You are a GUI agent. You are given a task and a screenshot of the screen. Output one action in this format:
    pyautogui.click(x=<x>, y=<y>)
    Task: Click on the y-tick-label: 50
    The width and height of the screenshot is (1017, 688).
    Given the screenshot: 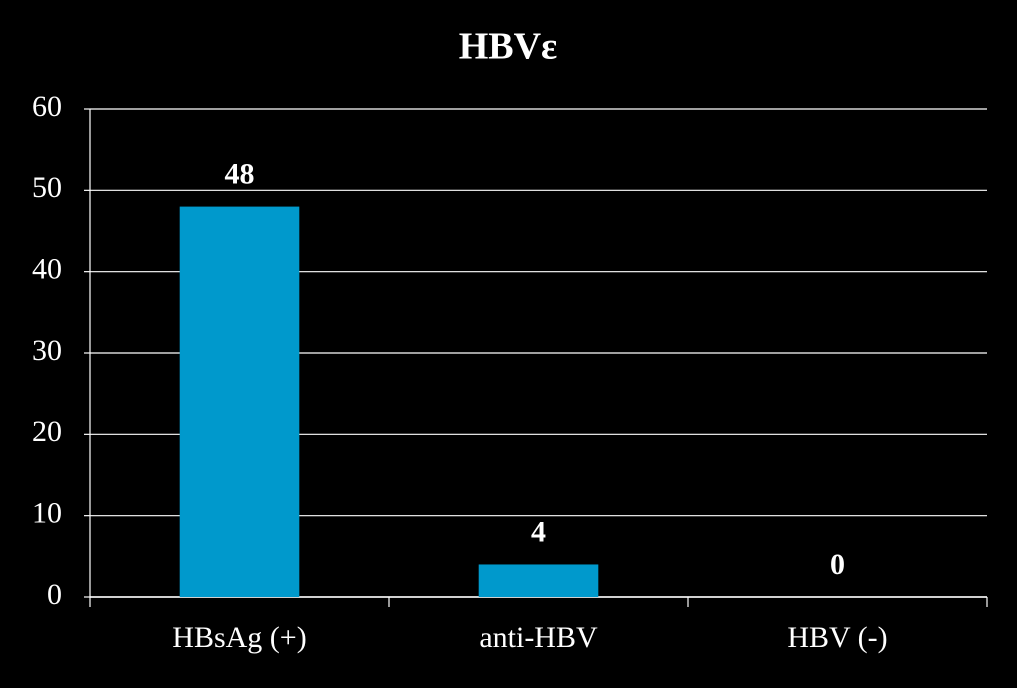 What is the action you would take?
    pyautogui.click(x=47, y=187)
    